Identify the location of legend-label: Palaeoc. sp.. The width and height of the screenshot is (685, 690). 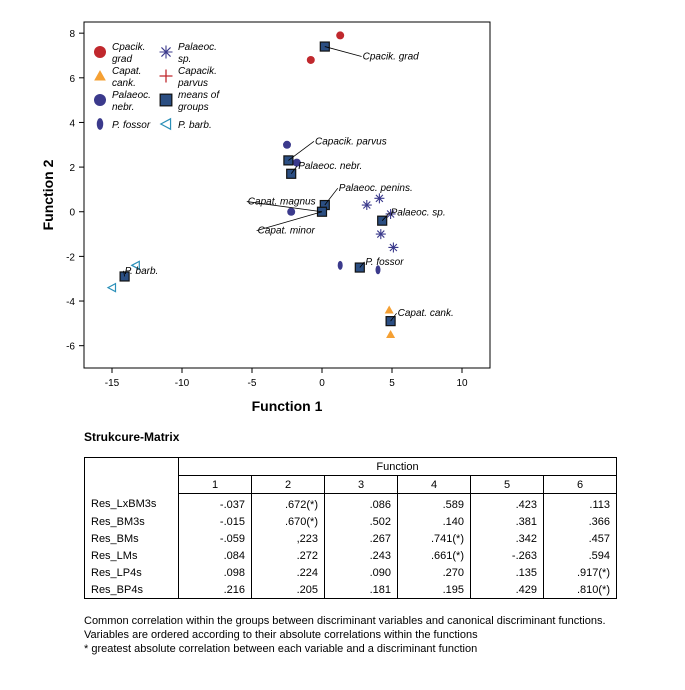
(197, 53).